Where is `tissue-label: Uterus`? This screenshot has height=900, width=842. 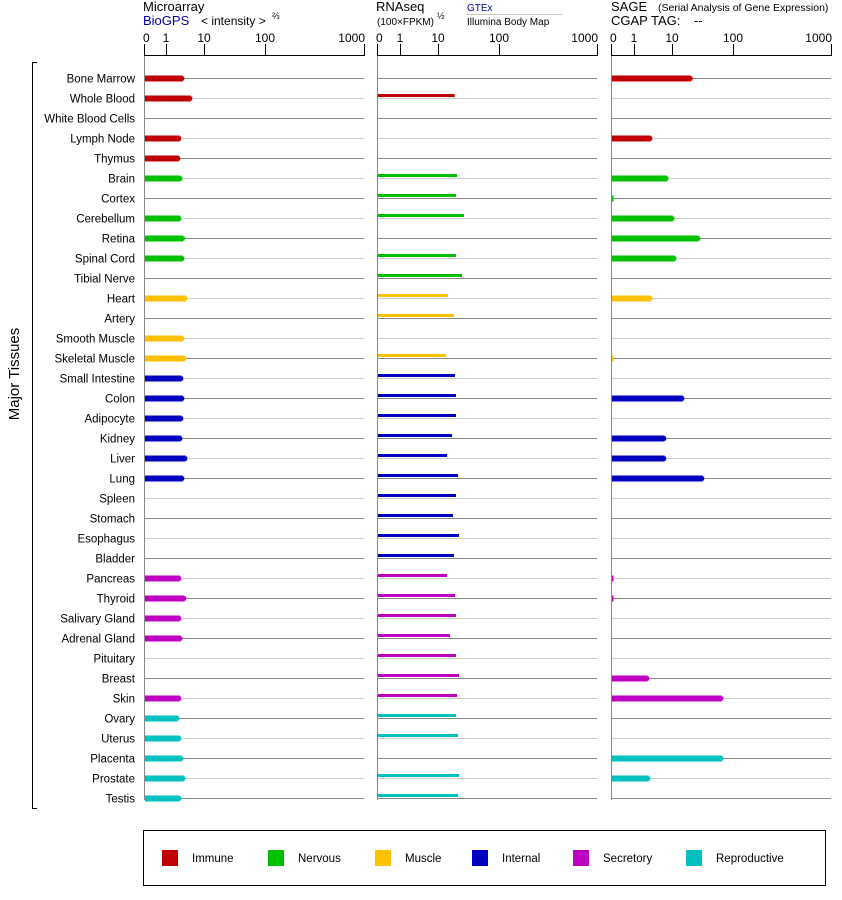 tissue-label: Uterus is located at coordinates (118, 740).